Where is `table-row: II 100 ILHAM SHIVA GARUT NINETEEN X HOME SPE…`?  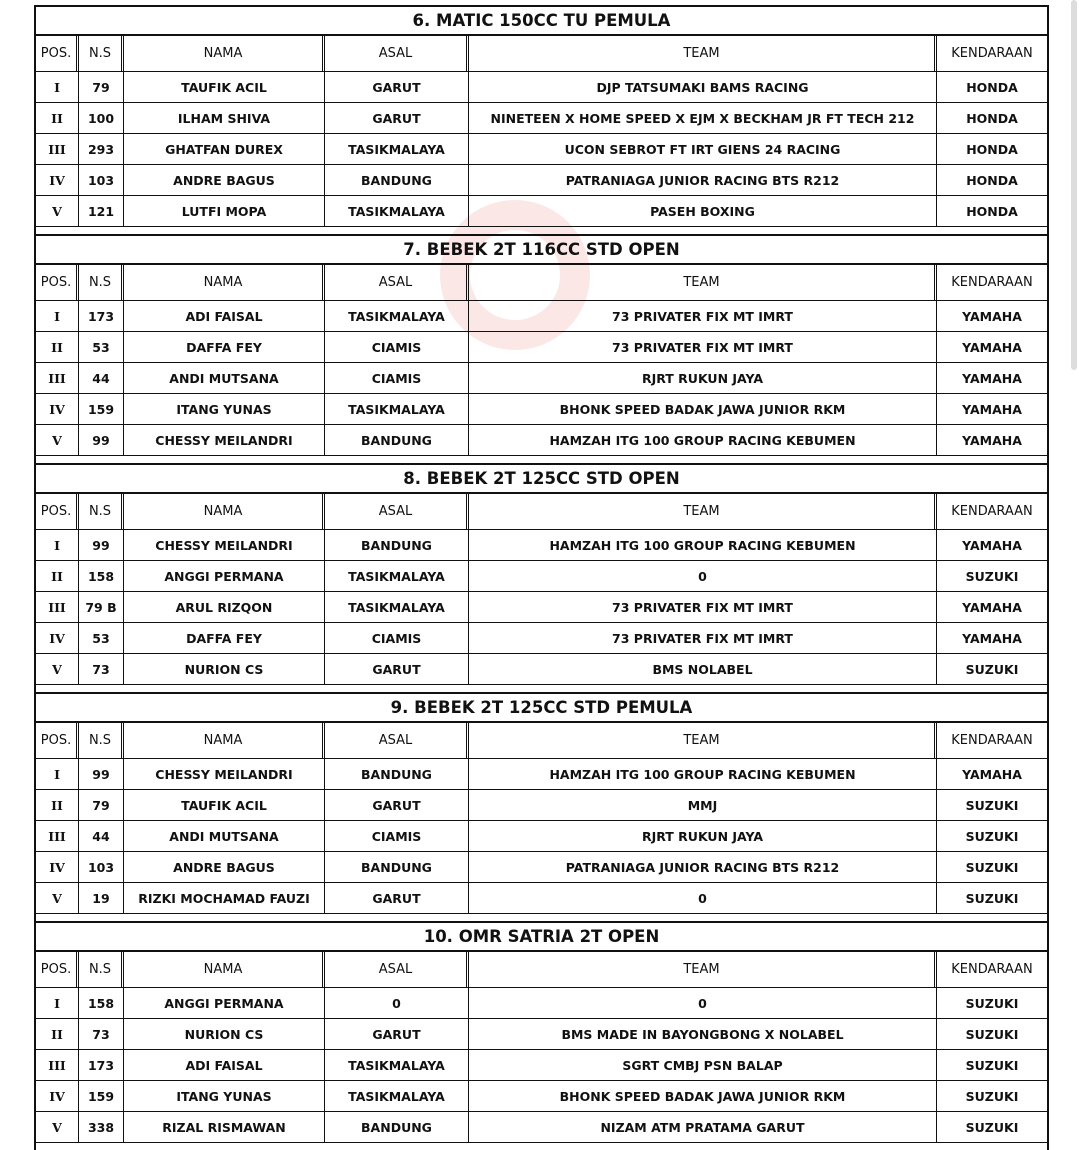 table-row: II 100 ILHAM SHIVA GARUT NINETEEN X HOME SPE… is located at coordinates (541, 118).